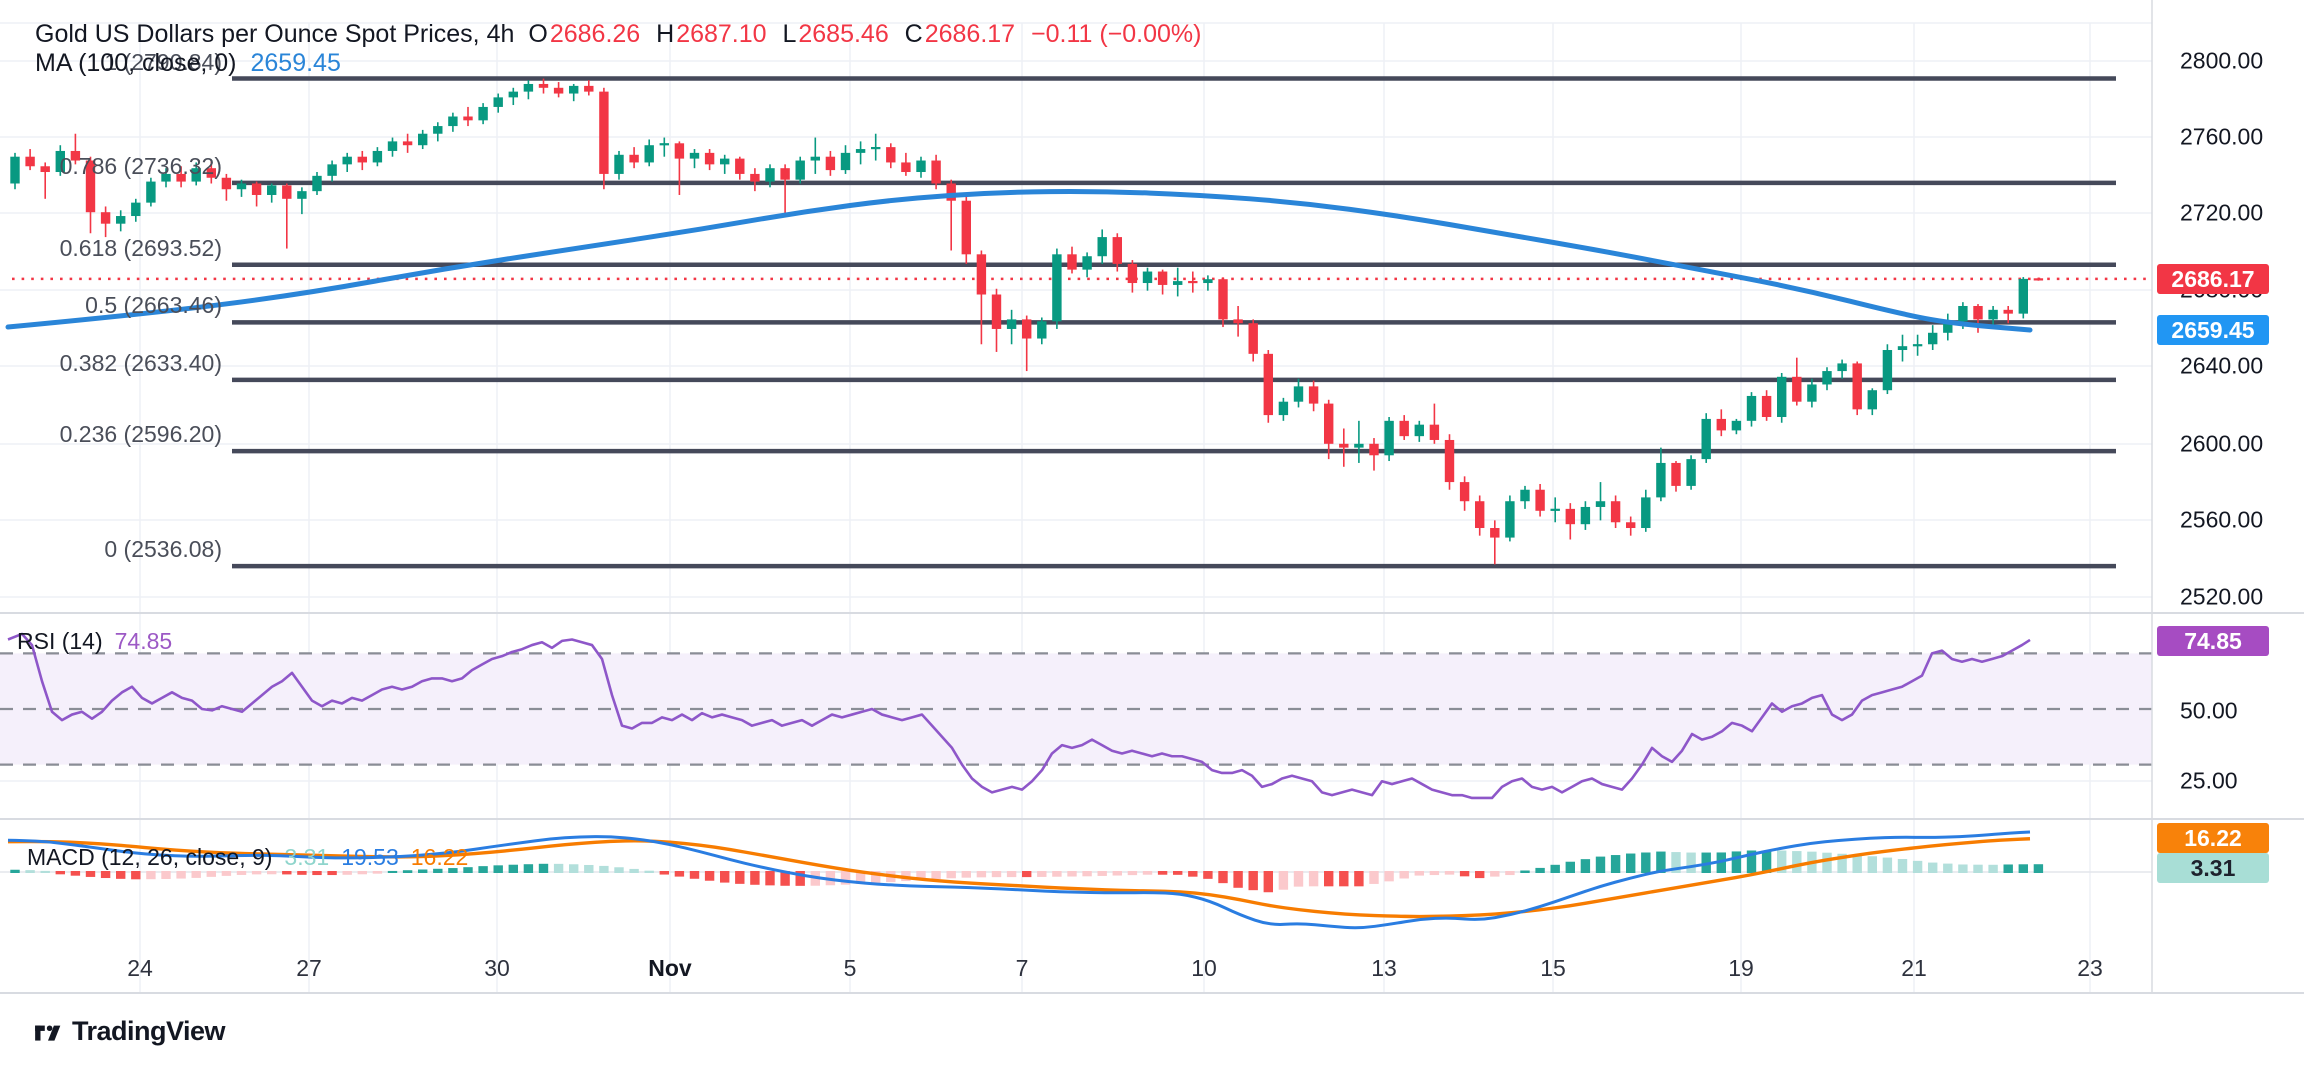 The height and width of the screenshot is (1066, 2304). What do you see at coordinates (2222, 136) in the screenshot?
I see `price-tick-label: 2760.00` at bounding box center [2222, 136].